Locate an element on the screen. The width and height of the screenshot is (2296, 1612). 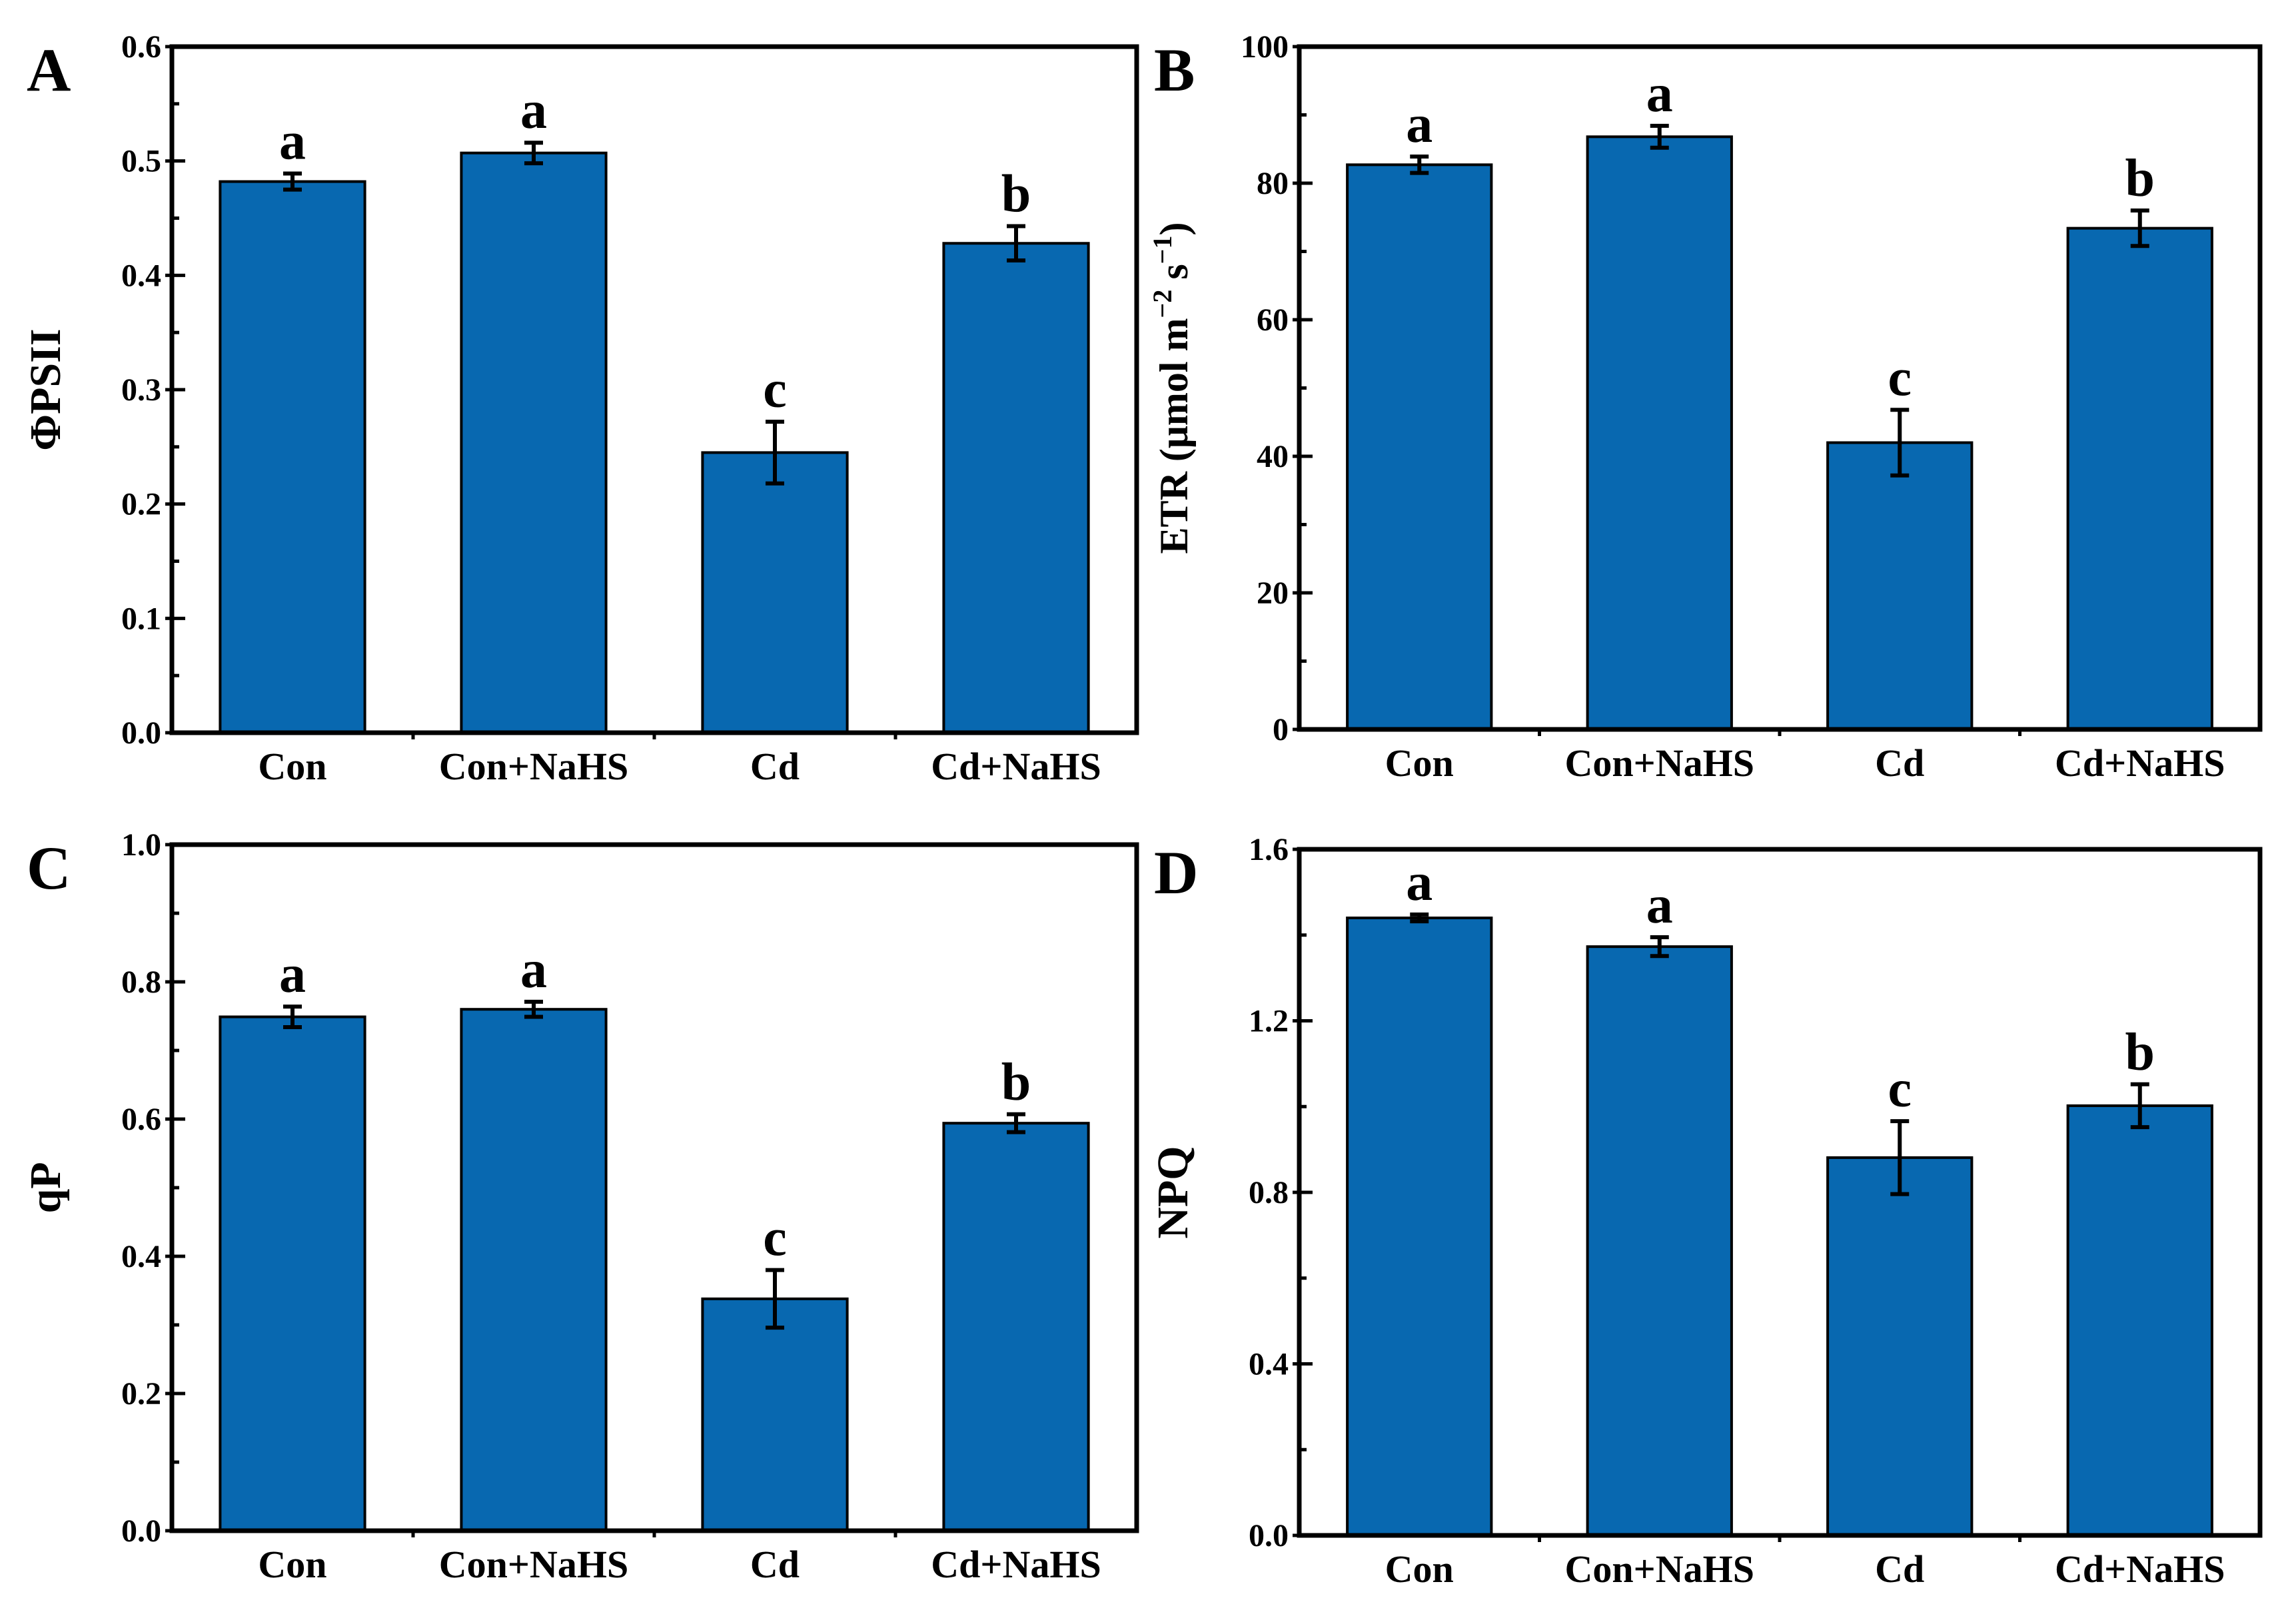
y-tick-label: 40 is located at coordinates (1273, 456).